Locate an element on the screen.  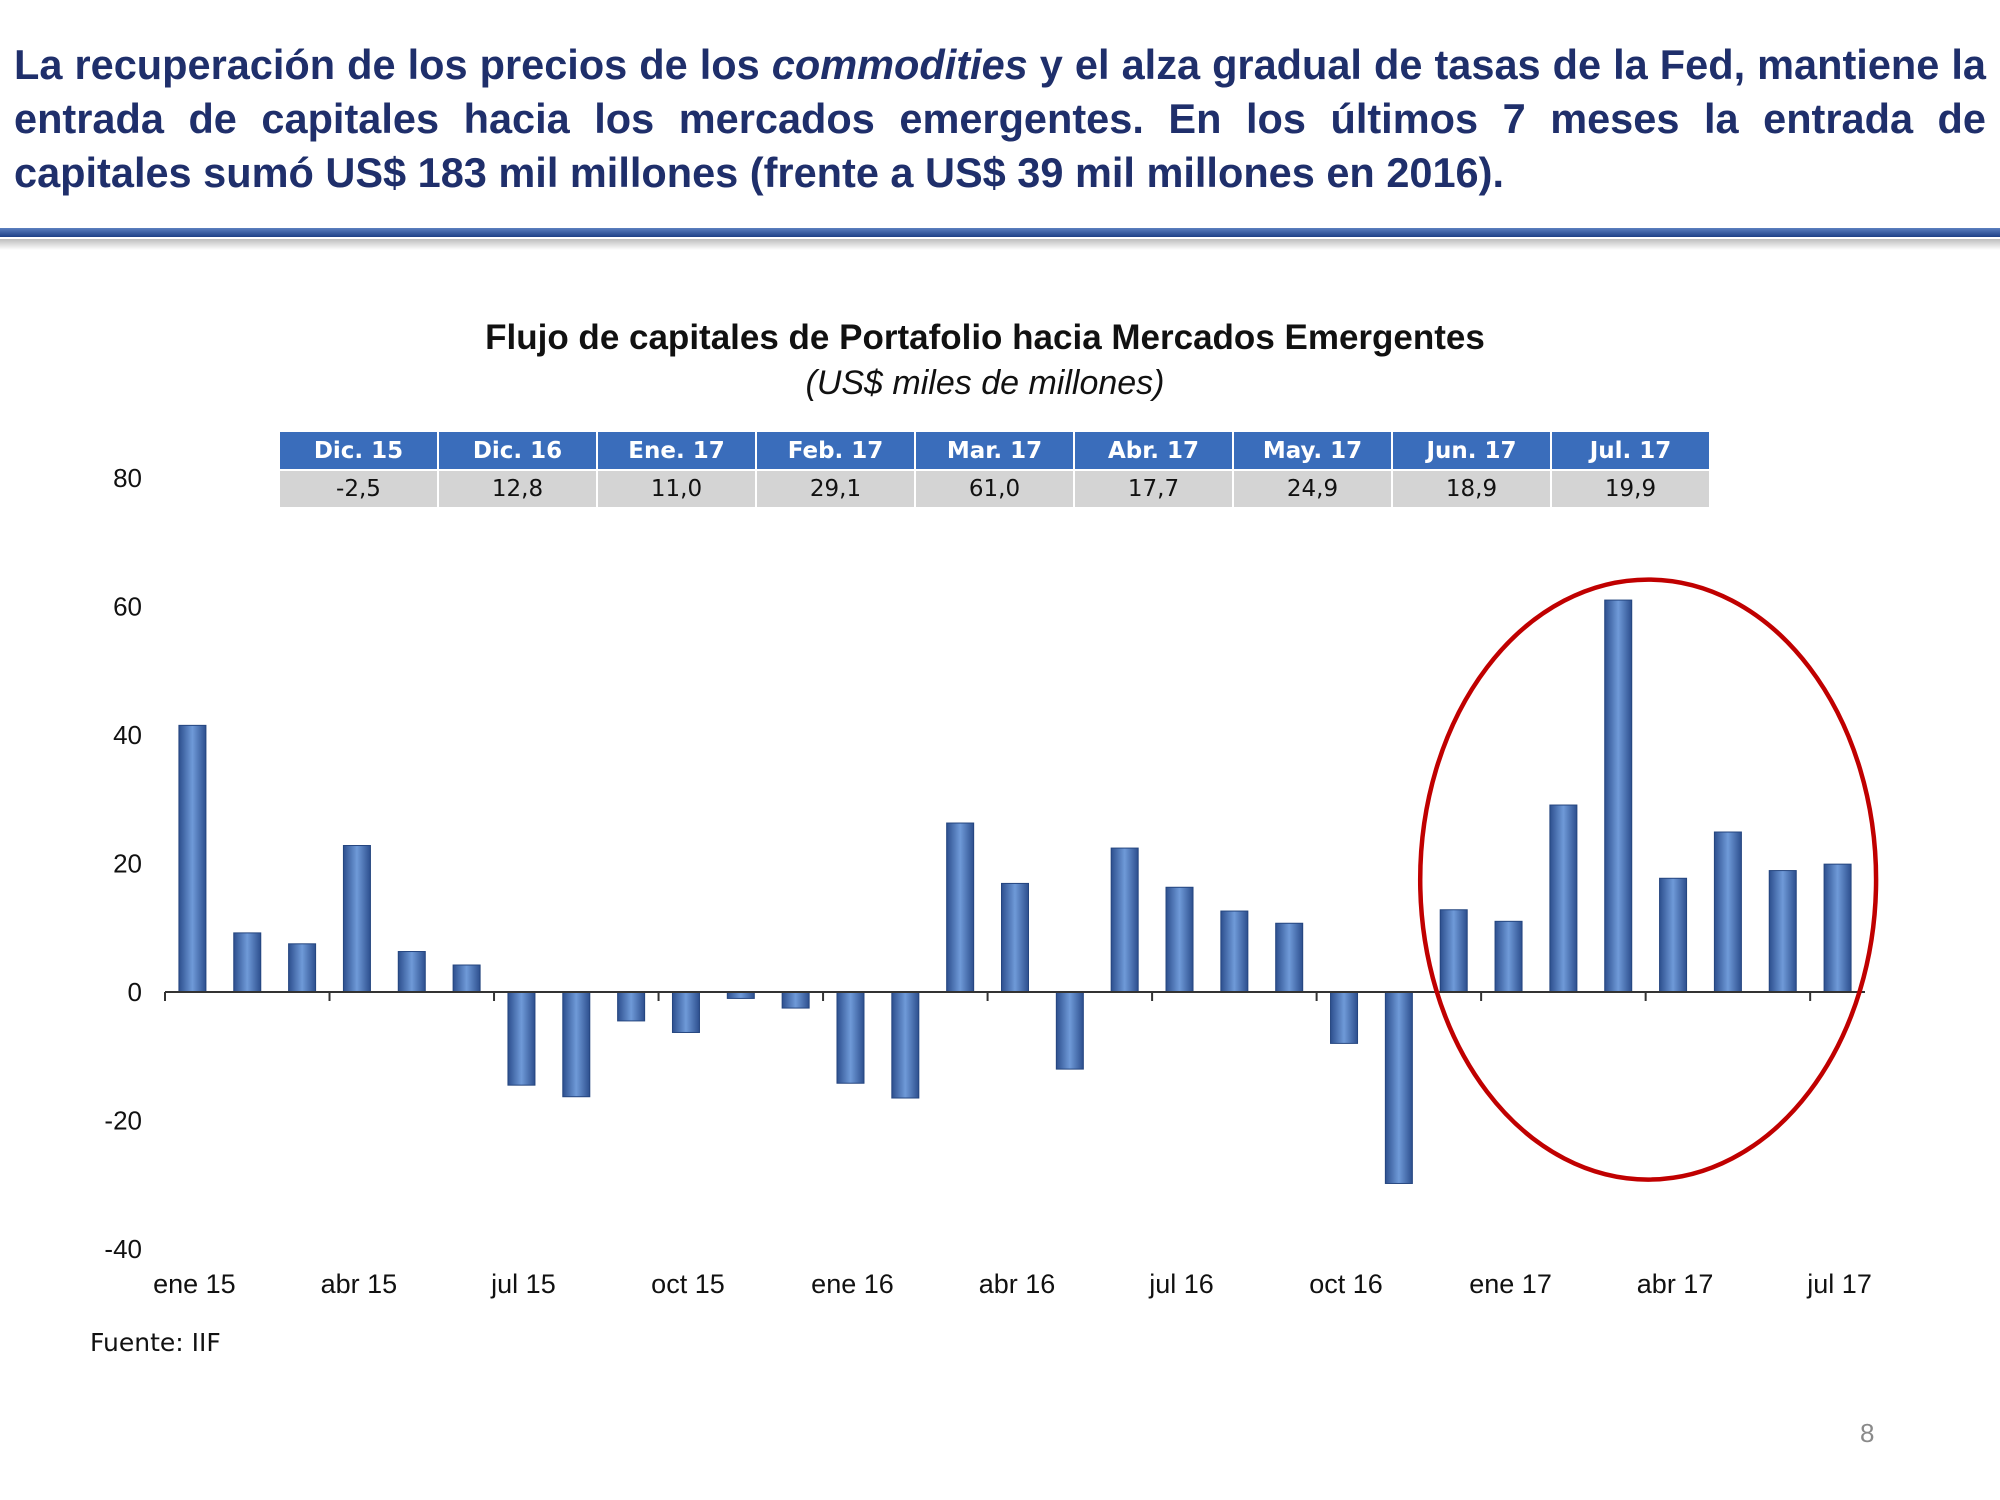
x-tick-label: jul 16 is located at coordinates (1181, 1284).